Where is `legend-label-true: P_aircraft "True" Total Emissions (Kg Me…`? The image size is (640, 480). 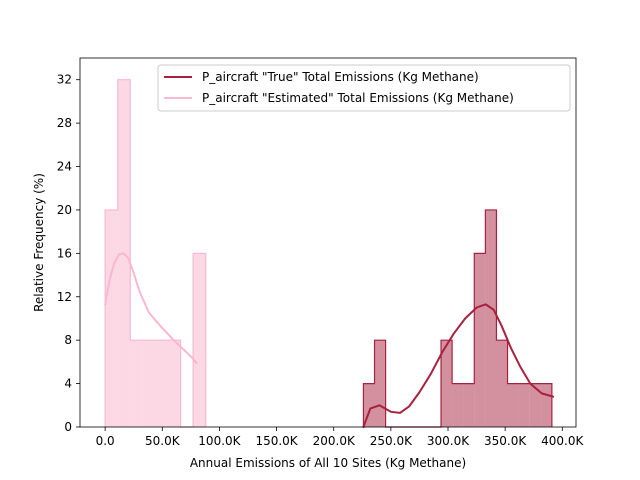
legend-label-true: P_aircraft "True" Total Emissions (Kg Me… is located at coordinates (340, 77).